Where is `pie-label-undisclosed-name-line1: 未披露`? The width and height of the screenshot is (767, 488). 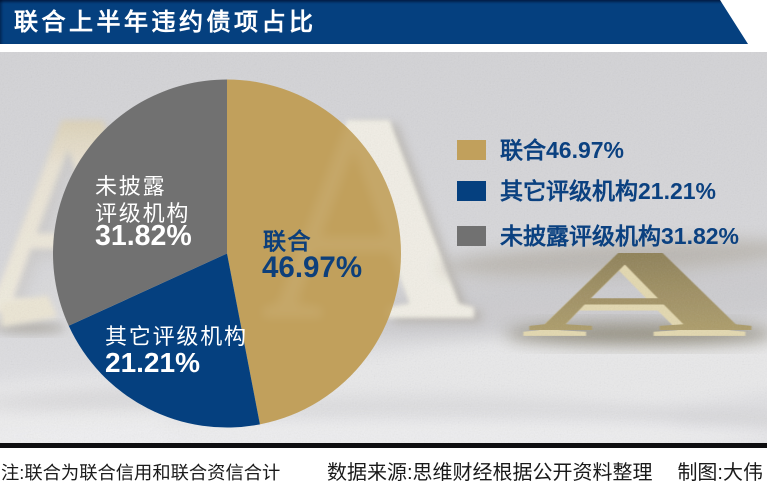
pie-label-undisclosed-name-line1: 未披露 is located at coordinates (131, 186).